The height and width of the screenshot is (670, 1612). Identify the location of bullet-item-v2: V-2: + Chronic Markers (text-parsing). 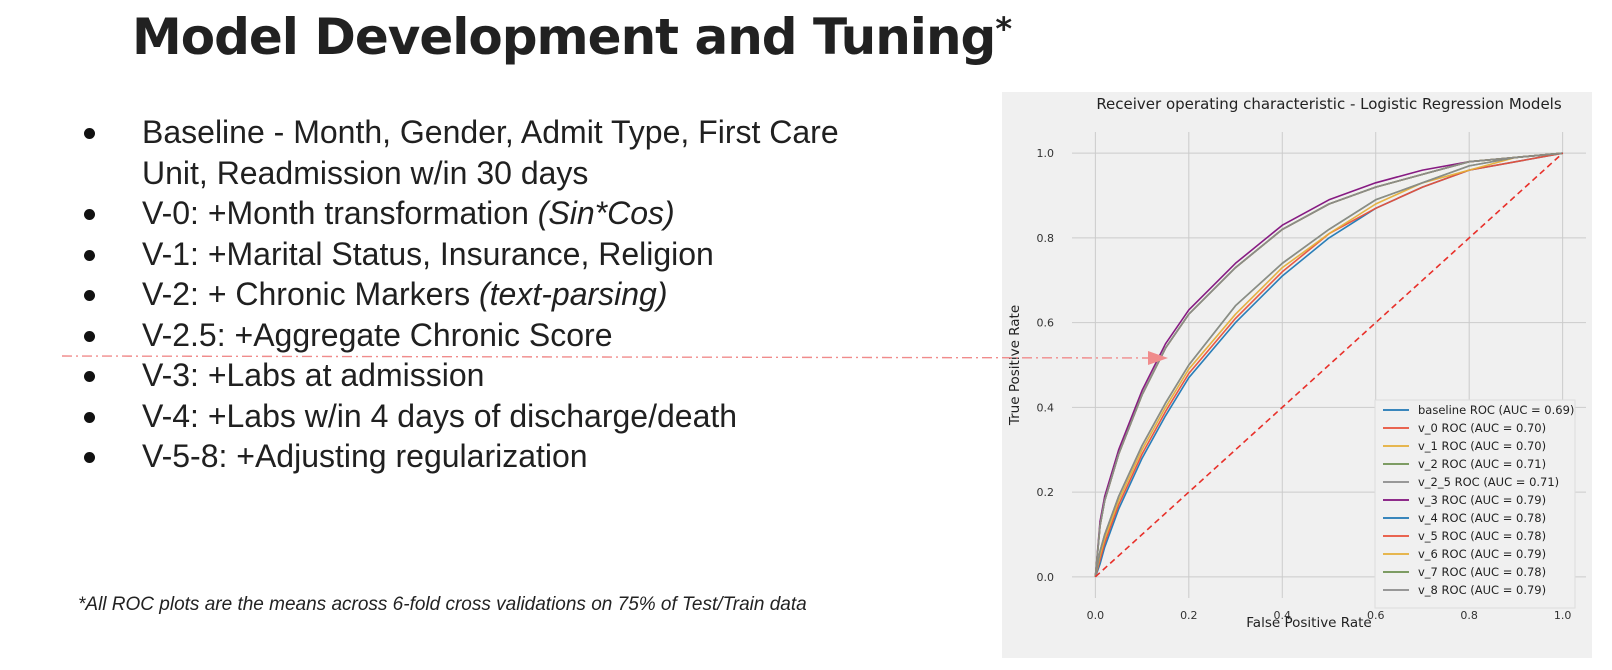
(512, 294).